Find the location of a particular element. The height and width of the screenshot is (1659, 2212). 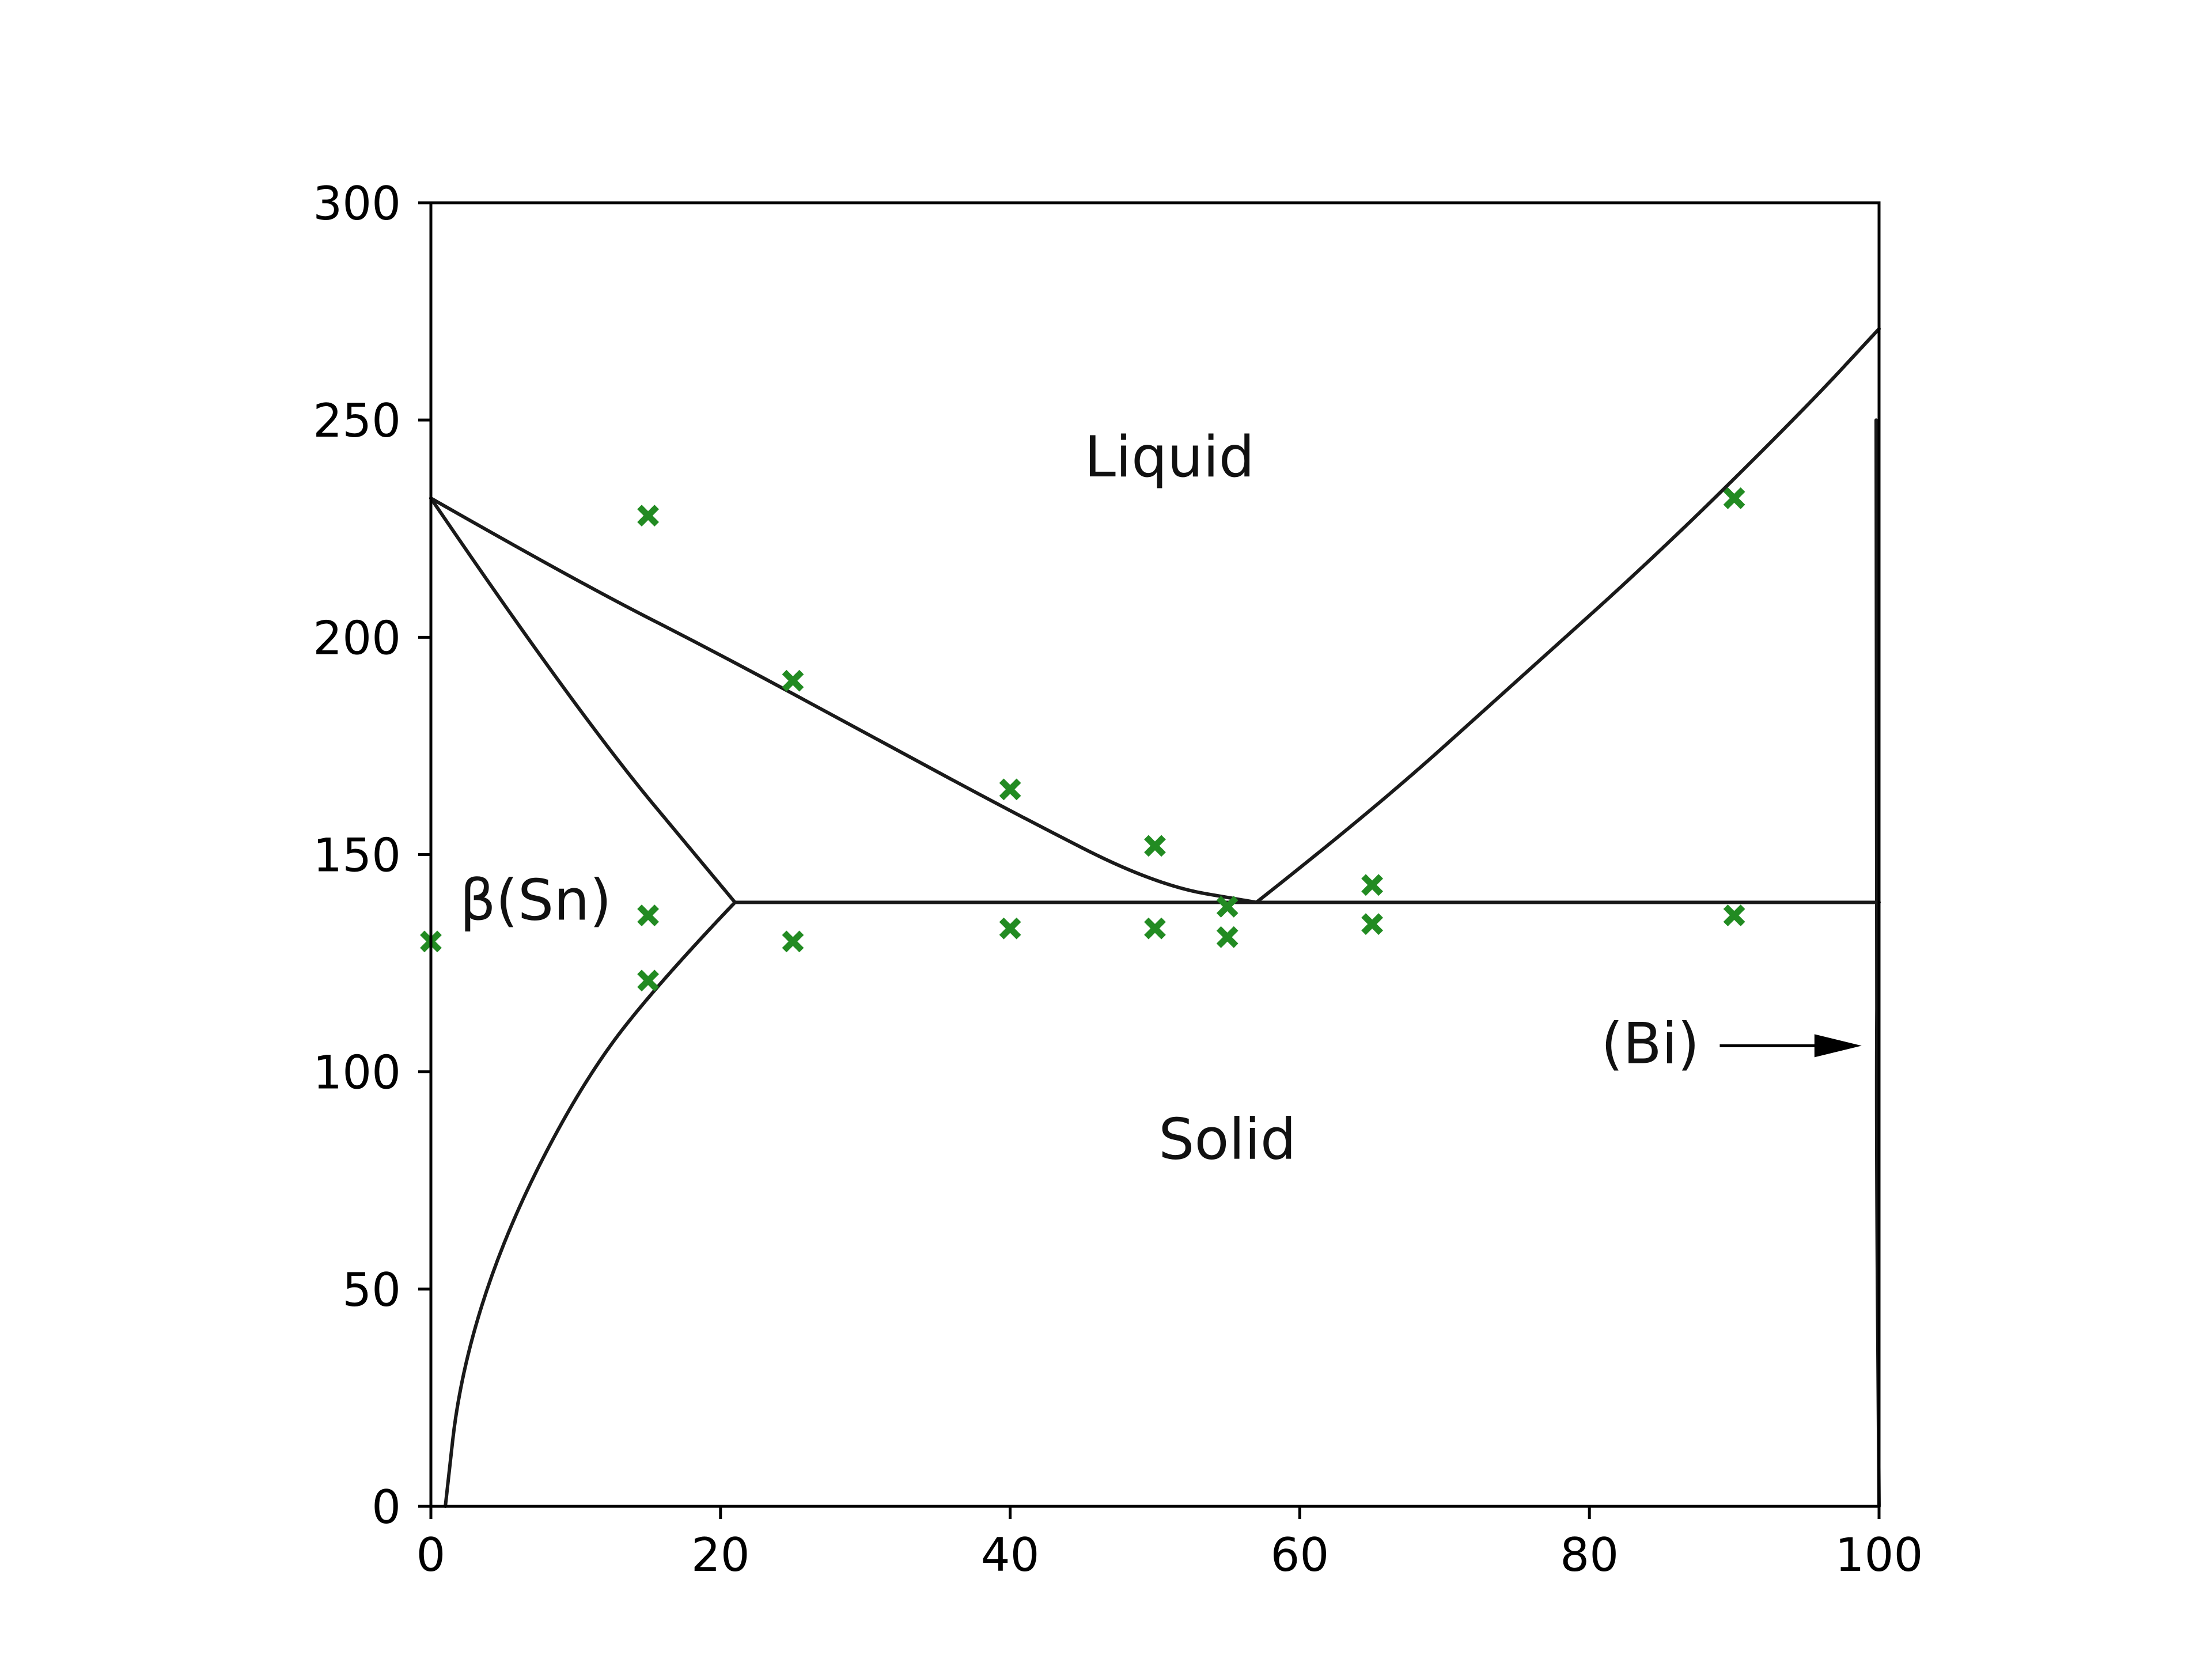

bi-arrow-head is located at coordinates (1838, 1046).